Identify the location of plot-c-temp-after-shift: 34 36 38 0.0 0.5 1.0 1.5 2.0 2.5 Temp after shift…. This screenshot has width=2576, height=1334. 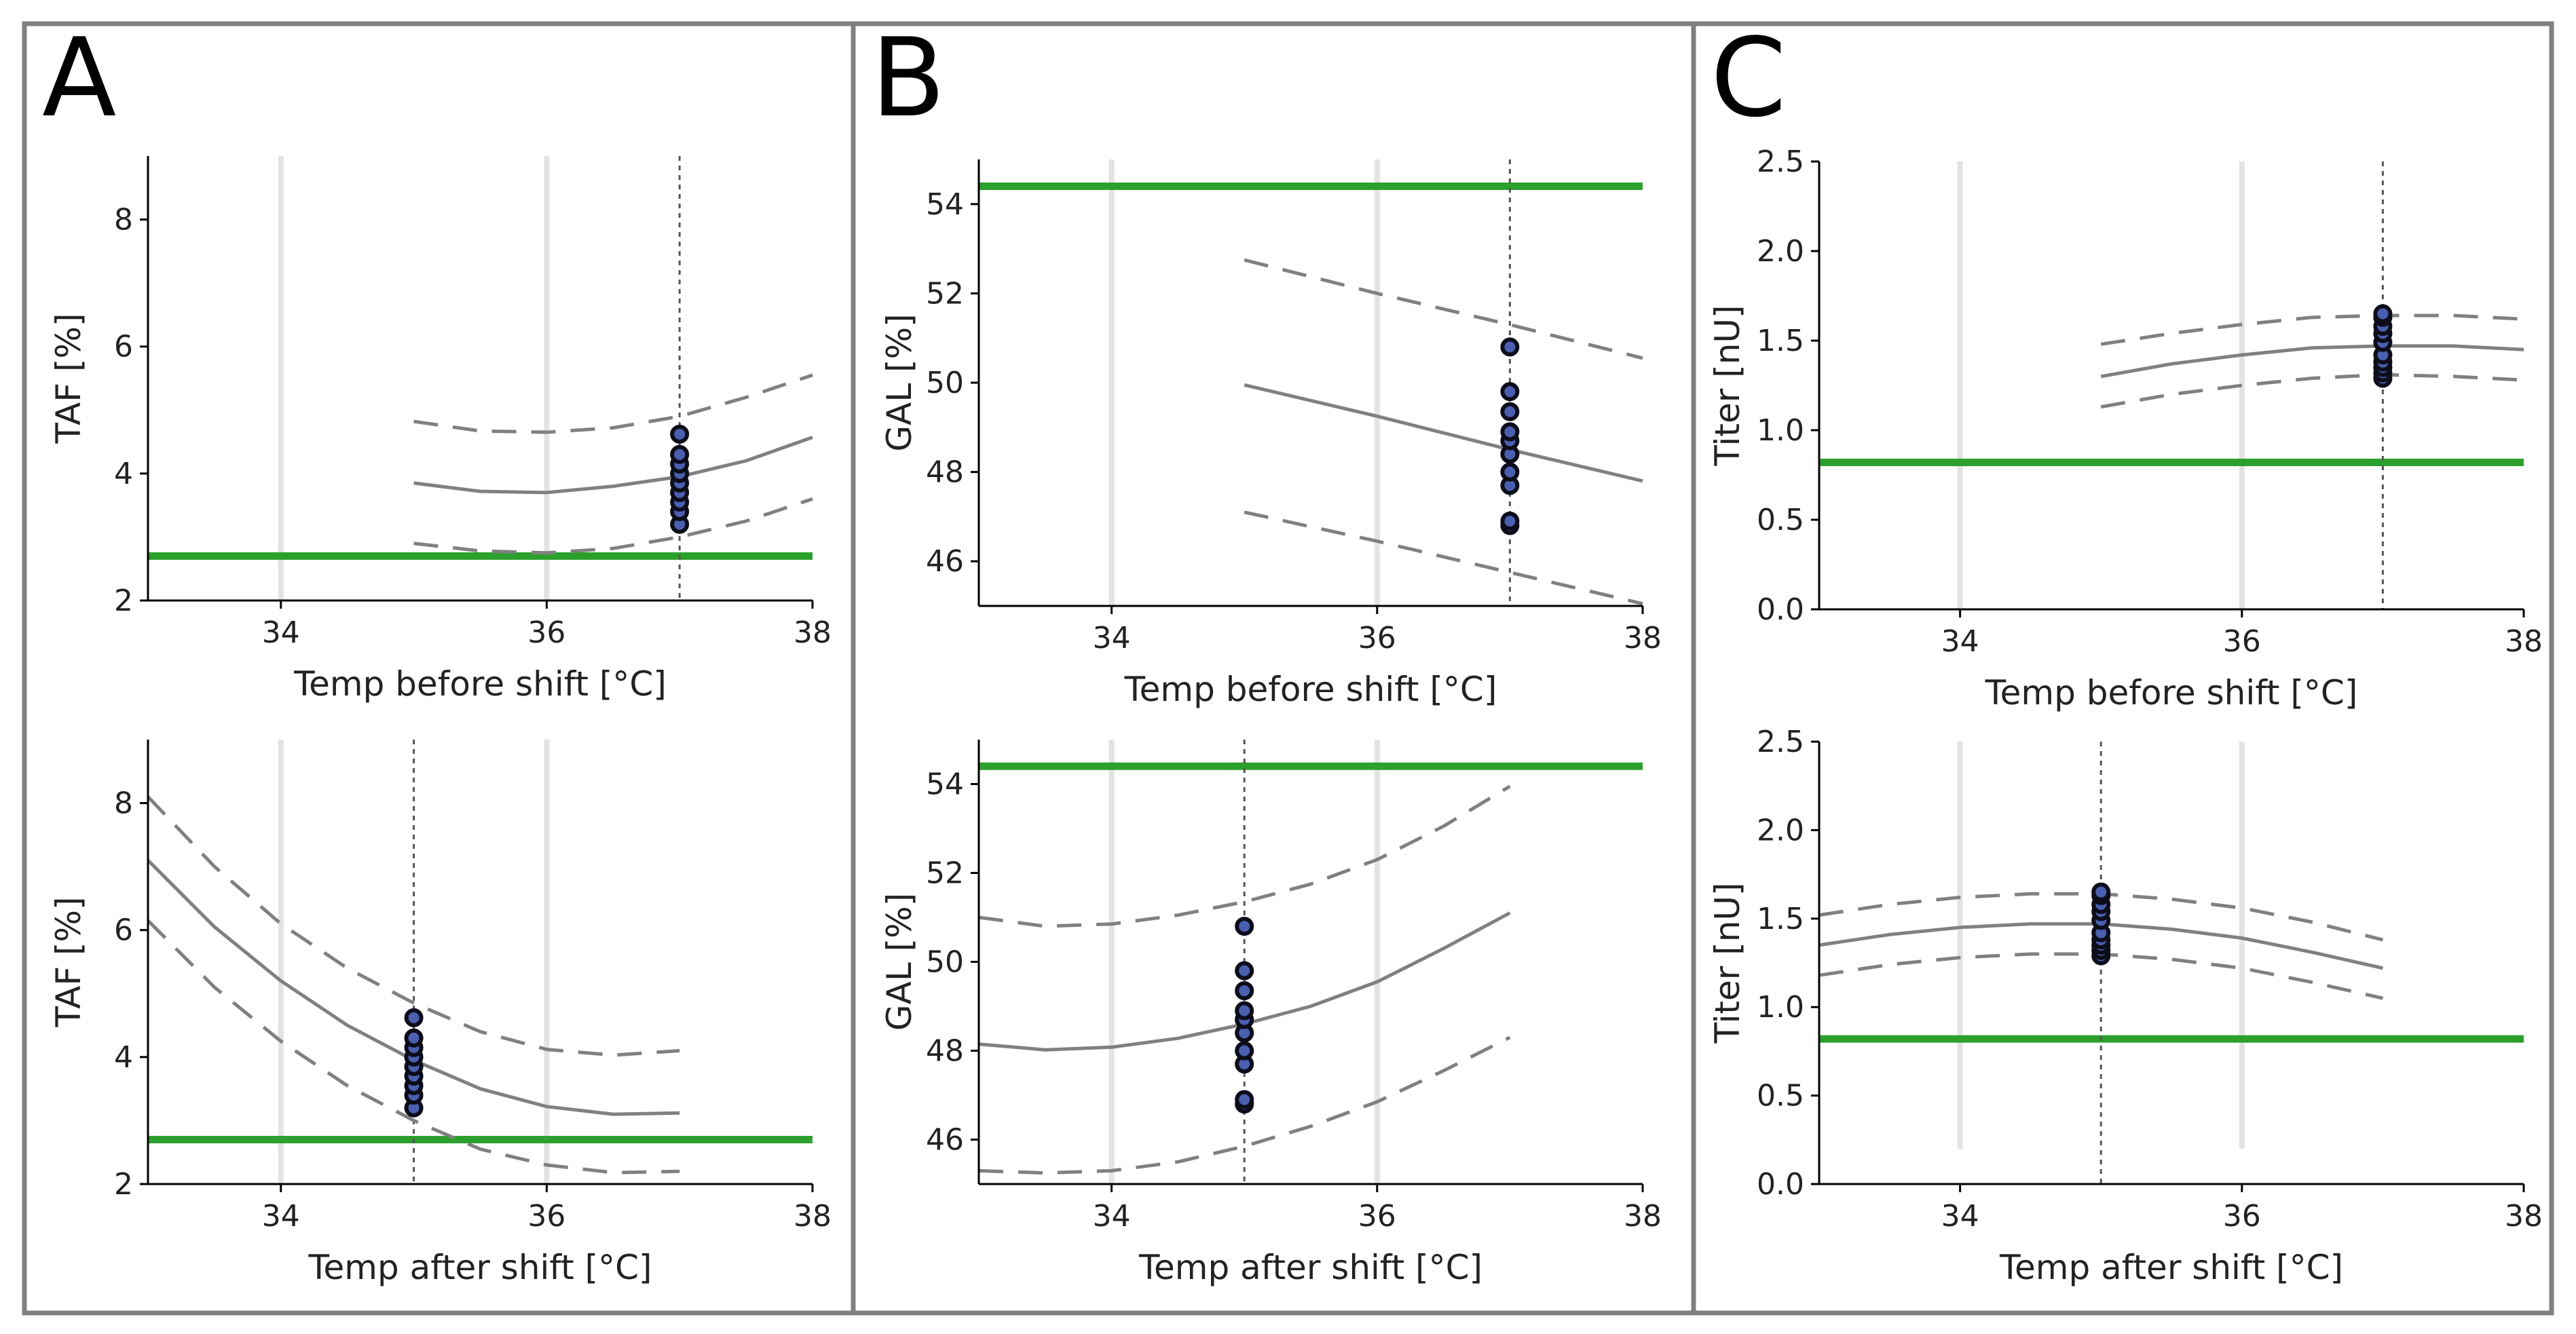
(2126, 1006).